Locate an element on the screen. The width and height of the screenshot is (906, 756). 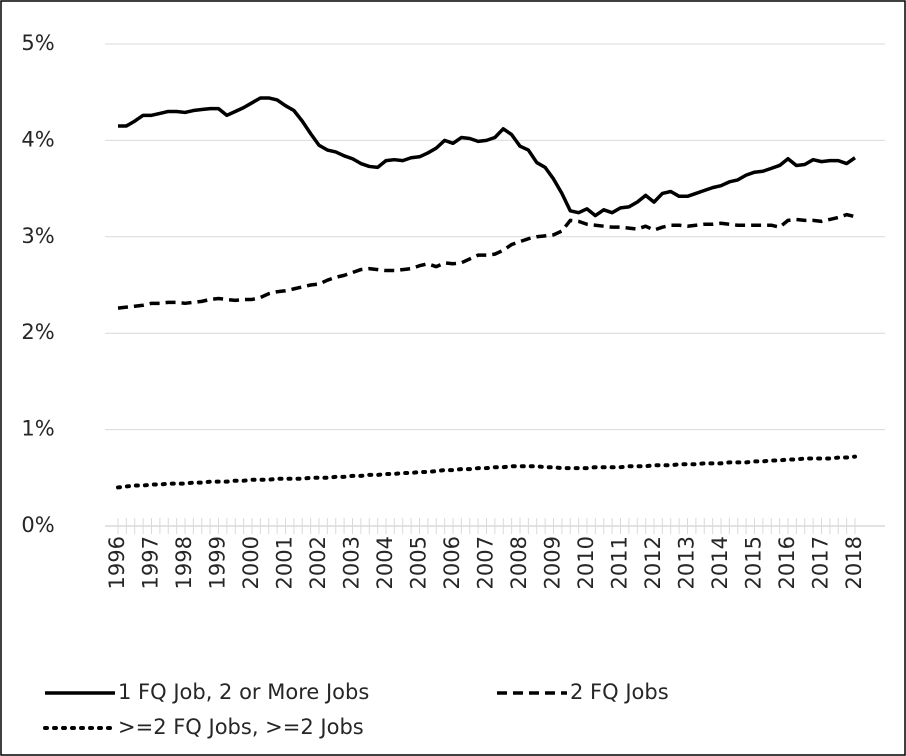
x-tick-label: 2017 is located at coordinates (821, 562).